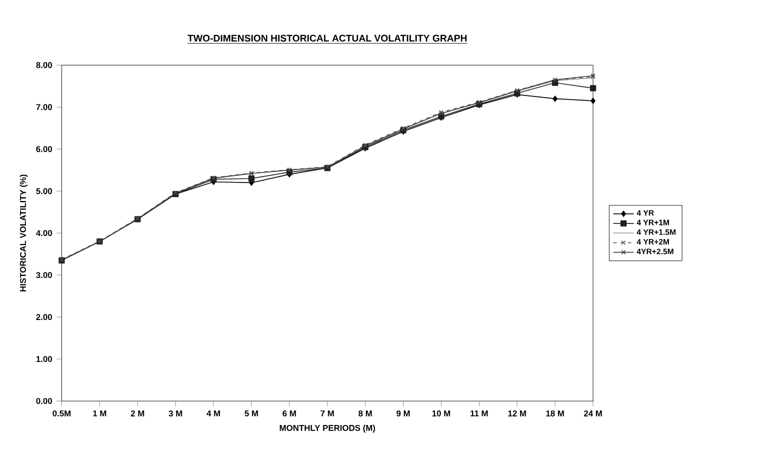 The height and width of the screenshot is (452, 761). Describe the element at coordinates (24, 233) in the screenshot. I see `y-axis-title: HISTORICAL VOLATILITY (%)` at that location.